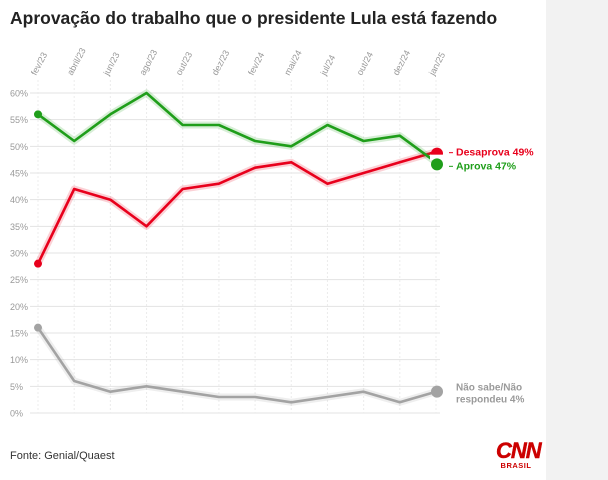 The height and width of the screenshot is (480, 608). I want to click on x-tick-label: abril/23, so click(76, 61).